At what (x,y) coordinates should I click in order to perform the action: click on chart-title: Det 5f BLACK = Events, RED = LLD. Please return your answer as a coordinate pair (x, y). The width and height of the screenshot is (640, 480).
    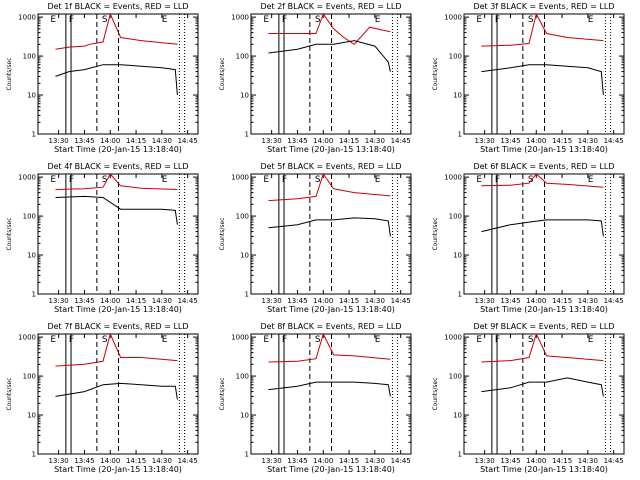
    Looking at the image, I should click on (330, 166).